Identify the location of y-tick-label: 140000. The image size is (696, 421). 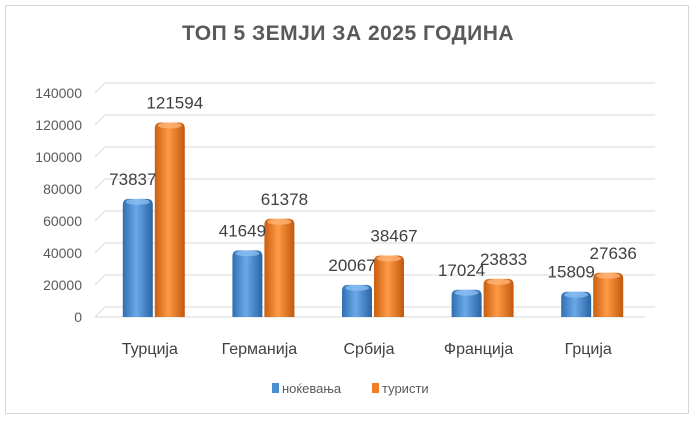
(58, 93).